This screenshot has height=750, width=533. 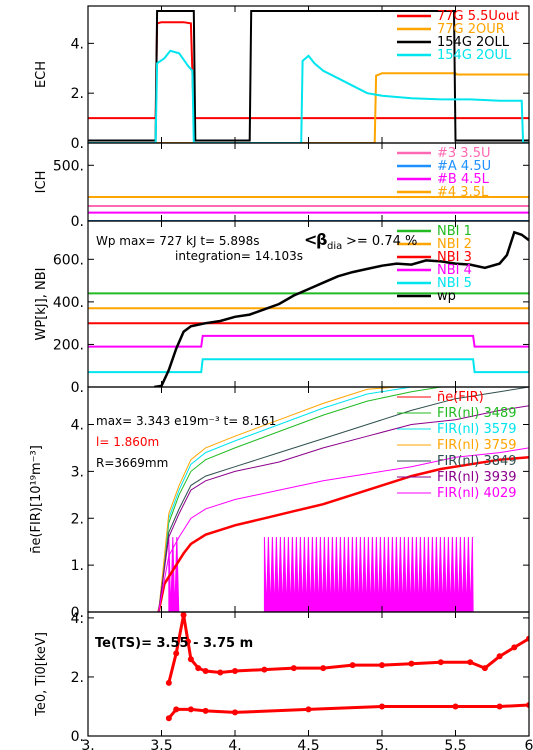 I want to click on xtick-label: 4.5, so click(x=308, y=744).